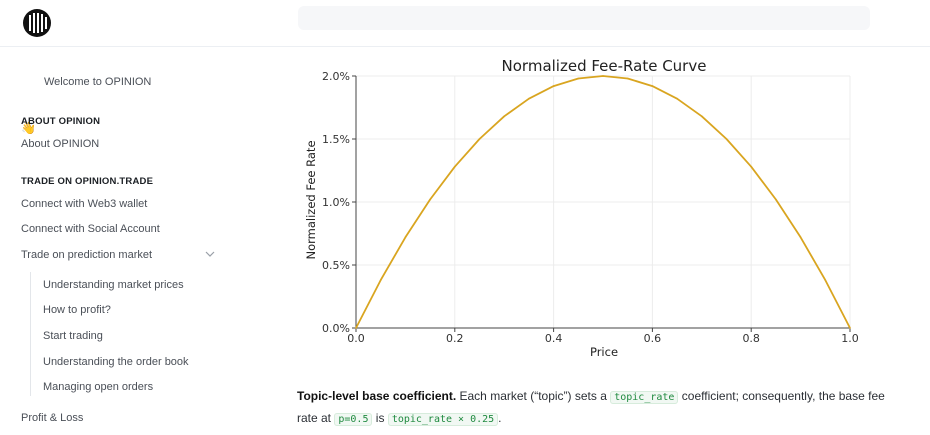 The image size is (930, 435). Describe the element at coordinates (37, 23) in the screenshot. I see `opinion-logo-icon` at that location.